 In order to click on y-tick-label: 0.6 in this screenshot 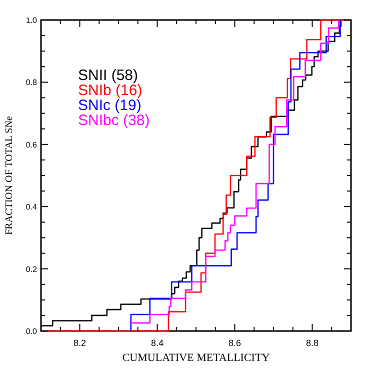, I will do `click(32, 145)`.